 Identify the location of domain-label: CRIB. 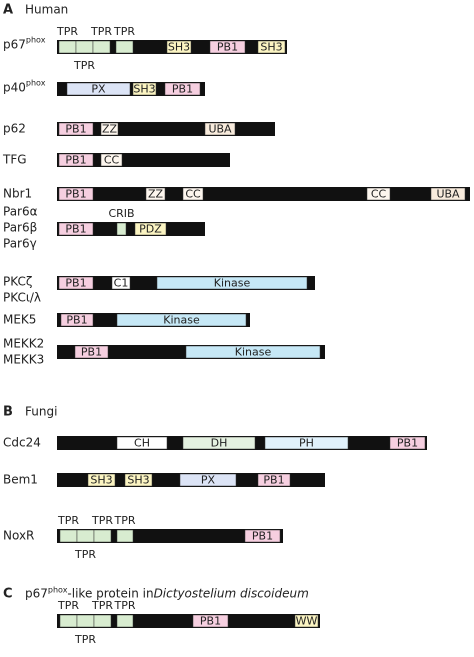
(121, 213).